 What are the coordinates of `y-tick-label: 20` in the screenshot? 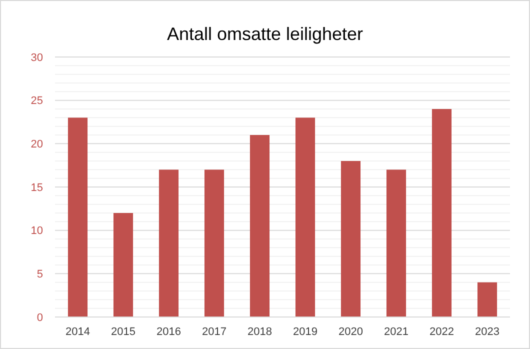 It's located at (36, 144).